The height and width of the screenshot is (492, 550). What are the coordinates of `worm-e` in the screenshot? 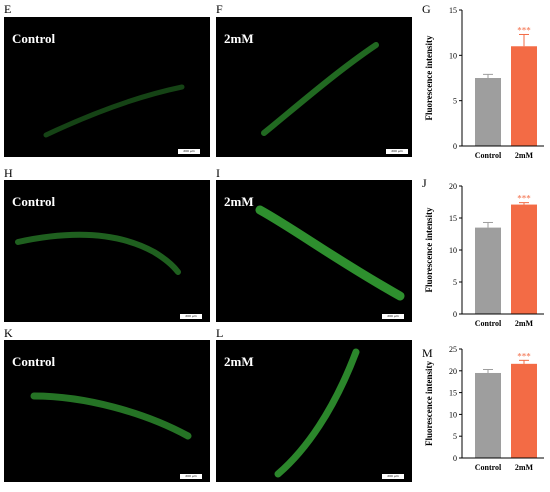 It's located at (114, 111).